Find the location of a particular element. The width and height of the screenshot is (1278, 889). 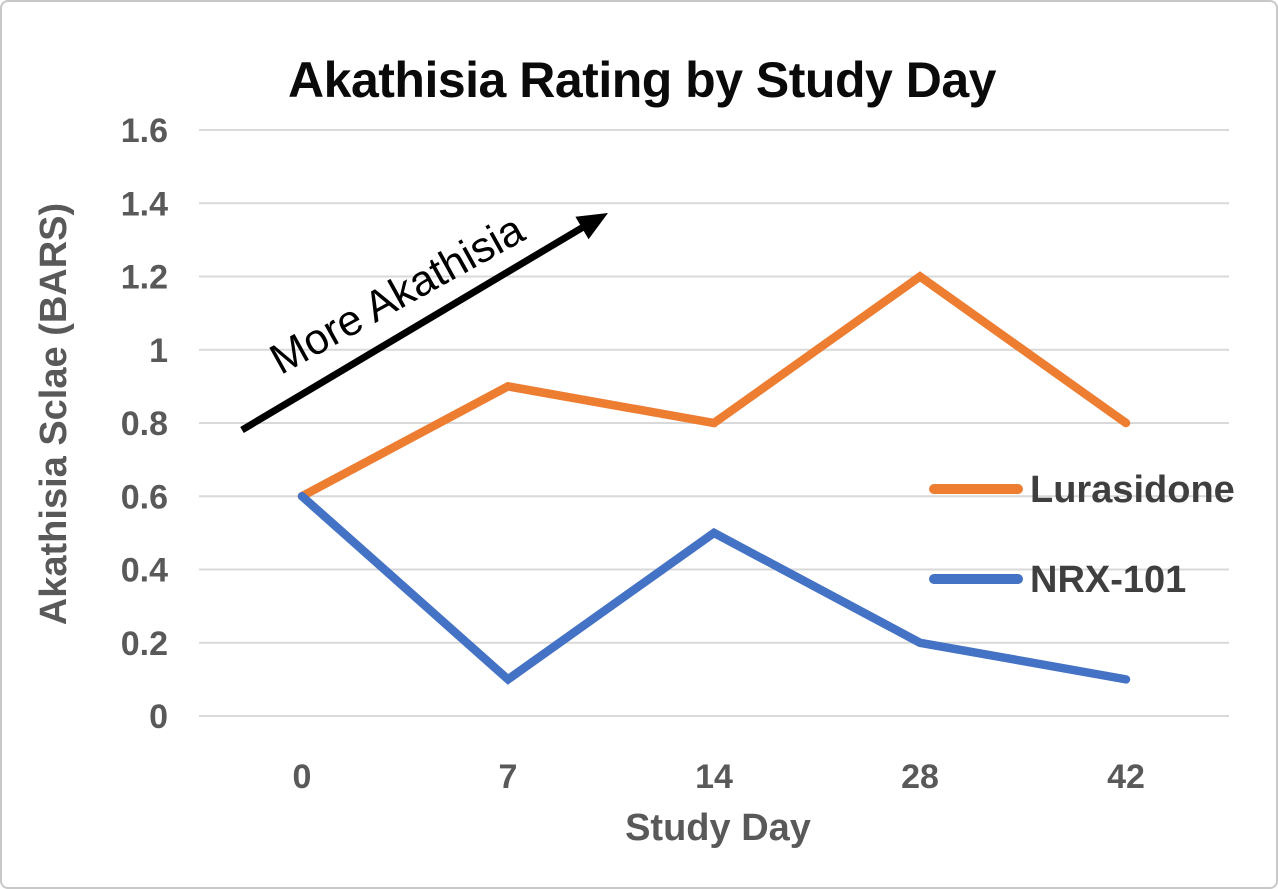

y-axis-tick-labels: 0 0.2 0.4 0.6 0.8 1 1.2 1.4 1.6 is located at coordinates (144, 424).